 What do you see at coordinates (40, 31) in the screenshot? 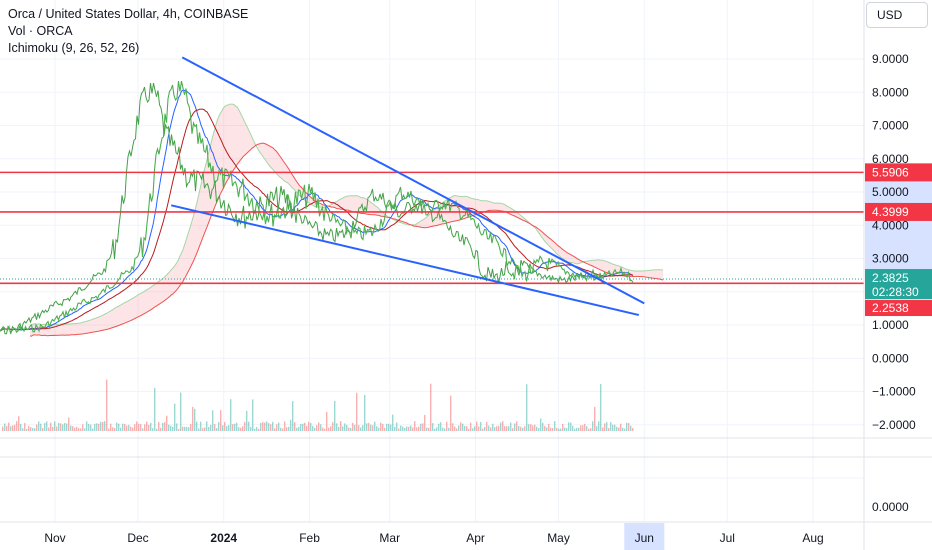
I see `volume-indicator-label: Vol · ORCA` at bounding box center [40, 31].